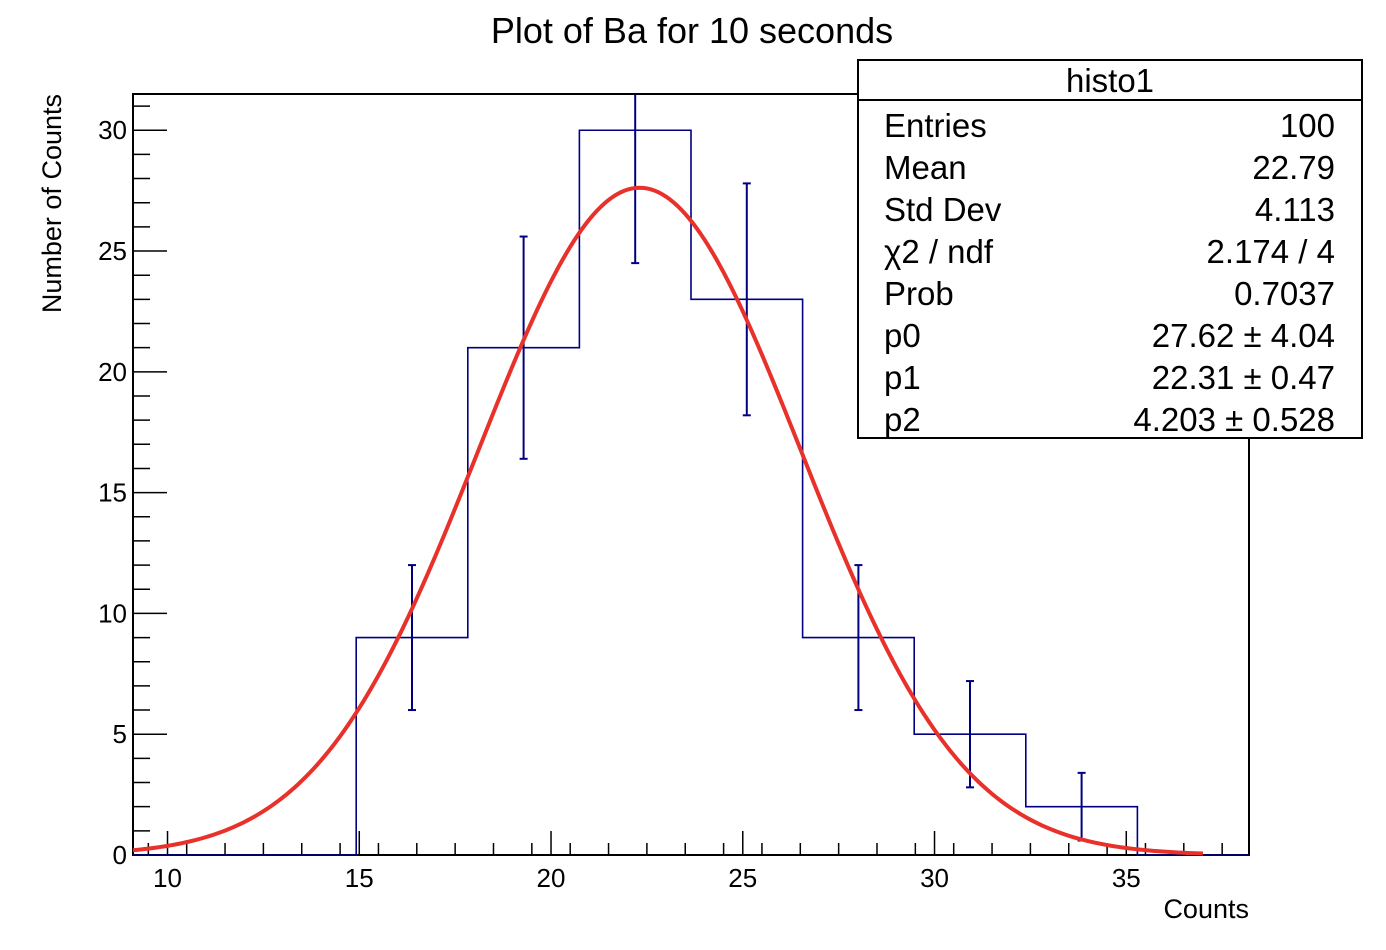 The image size is (1386, 950). What do you see at coordinates (1293, 167) in the screenshot?
I see `stats-row-value: 22.79` at bounding box center [1293, 167].